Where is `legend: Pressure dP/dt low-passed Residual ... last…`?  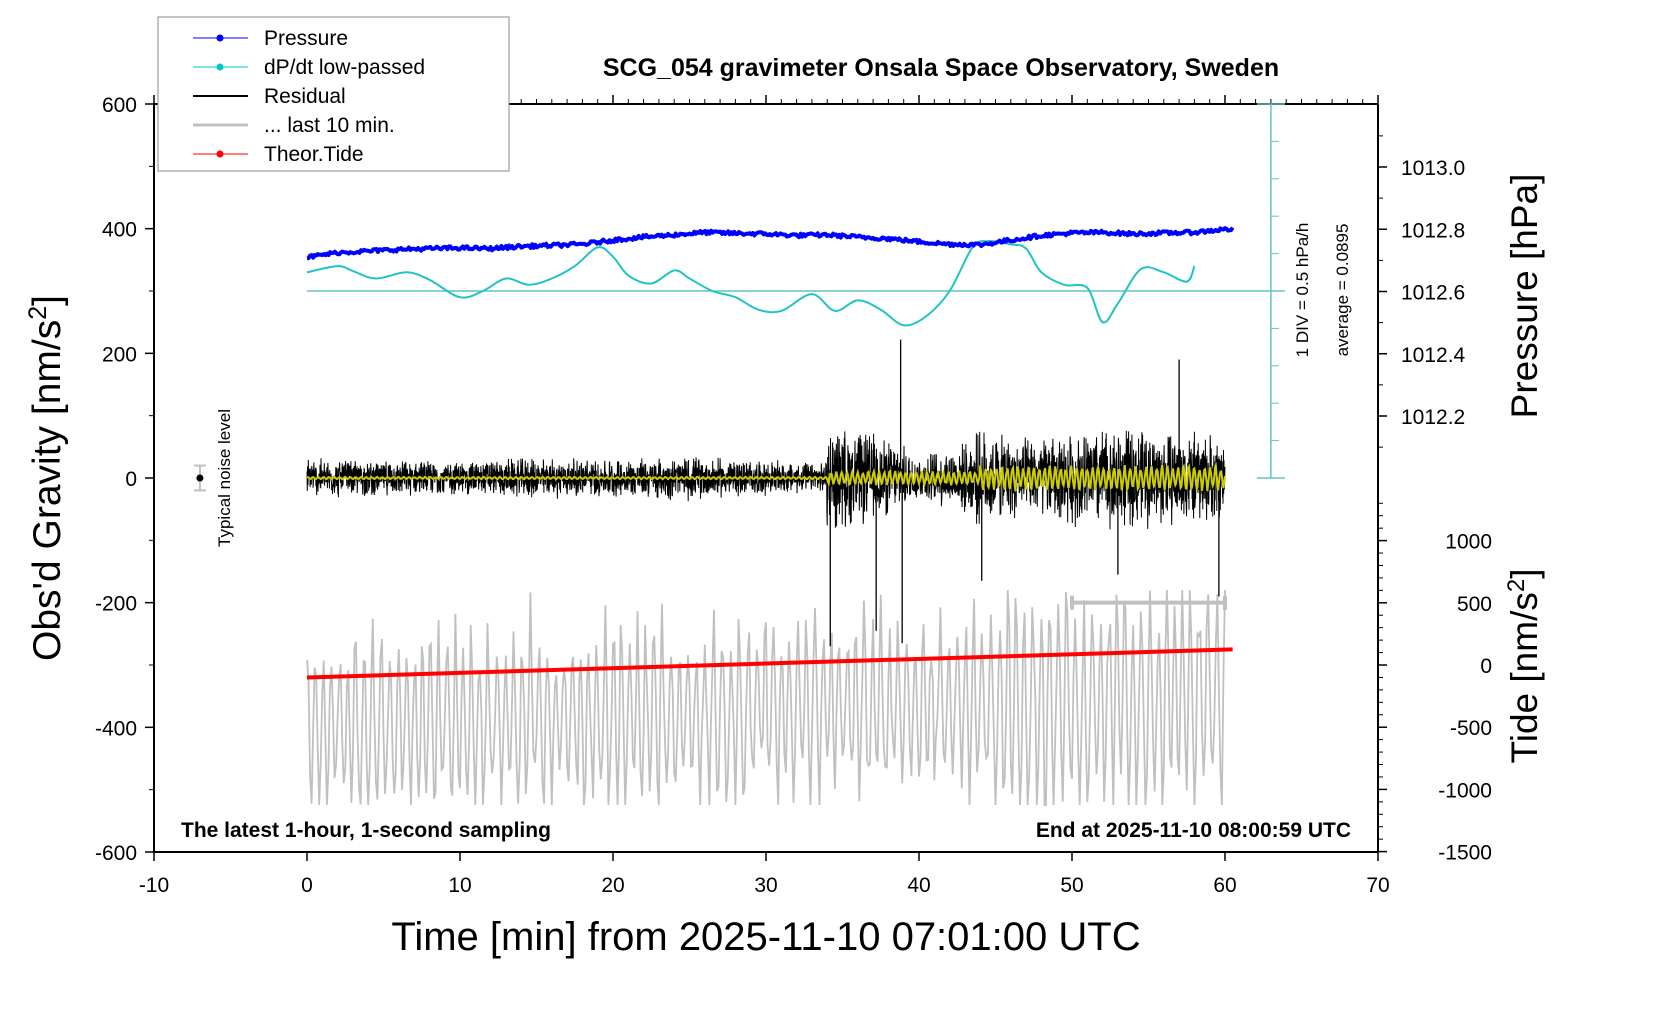
legend: Pressure dP/dt low-passed Residual ... last… is located at coordinates (333, 94).